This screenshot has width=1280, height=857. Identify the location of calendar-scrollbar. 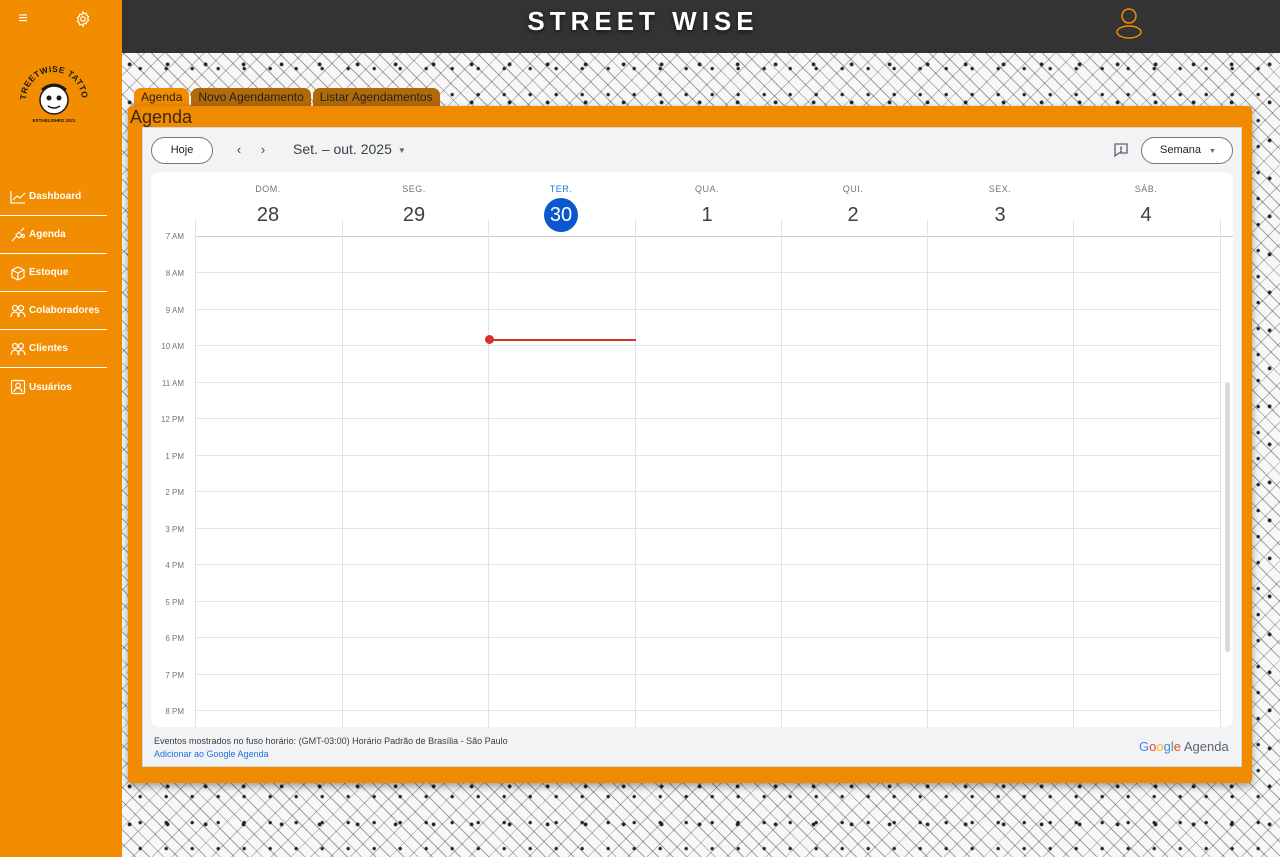
(1227, 517).